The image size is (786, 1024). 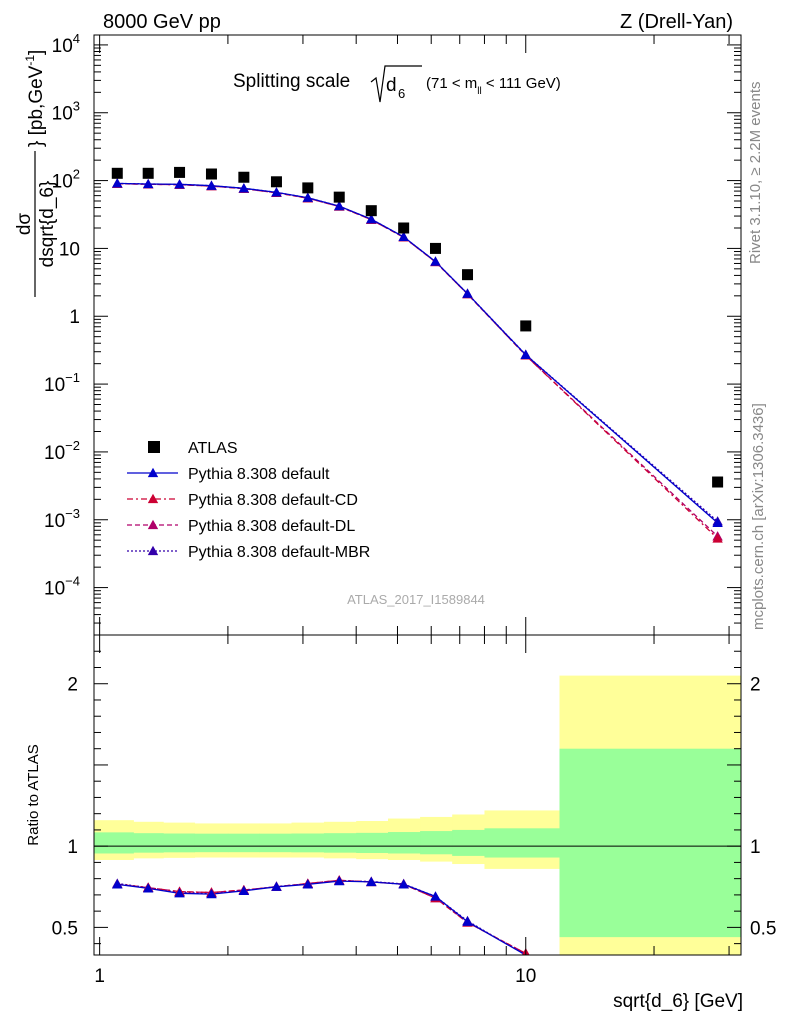 What do you see at coordinates (676, 22) in the screenshot?
I see `header-right: Z (Drell-Yan)` at bounding box center [676, 22].